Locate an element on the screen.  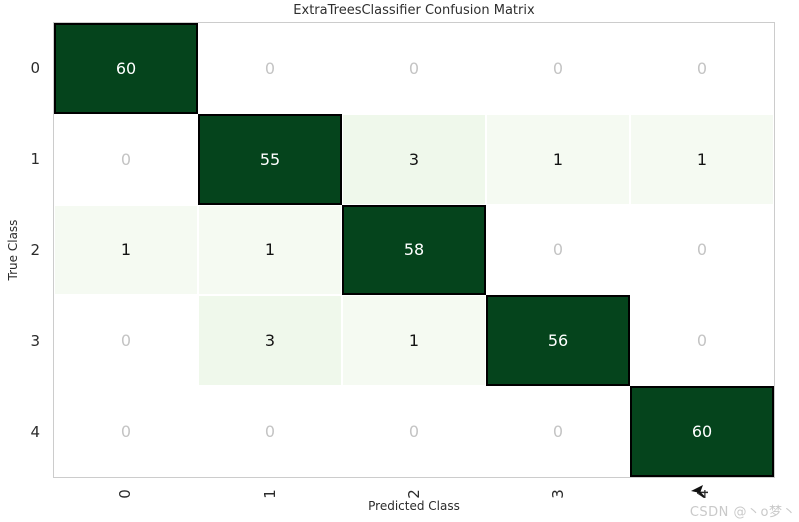
y-tick-1: 1 is located at coordinates (35, 158).